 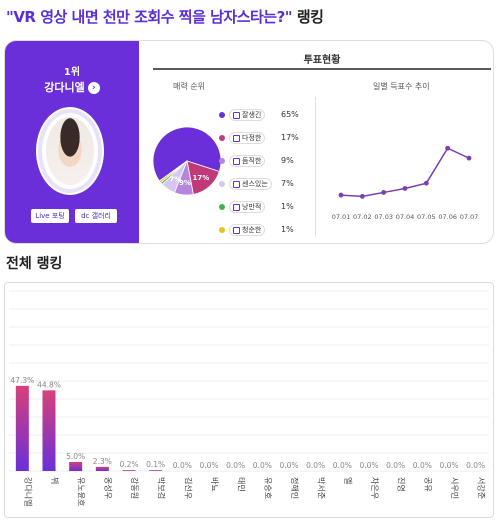 What do you see at coordinates (287, 183) in the screenshot?
I see `legend-value: 7%` at bounding box center [287, 183].